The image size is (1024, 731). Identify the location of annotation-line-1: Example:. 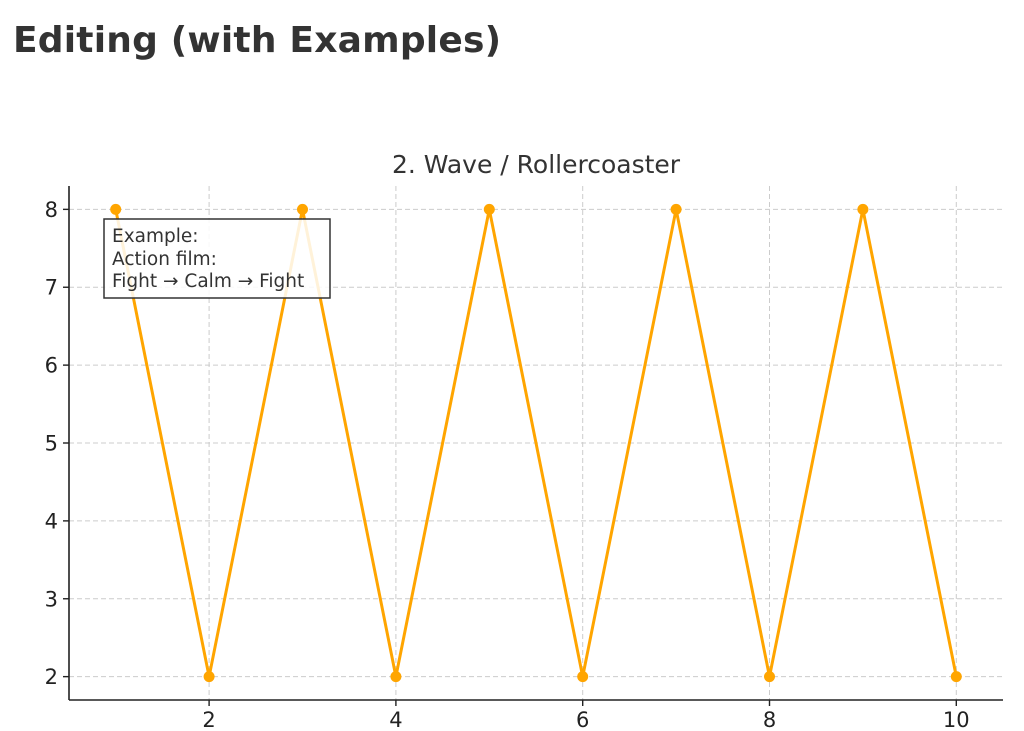
(155, 236).